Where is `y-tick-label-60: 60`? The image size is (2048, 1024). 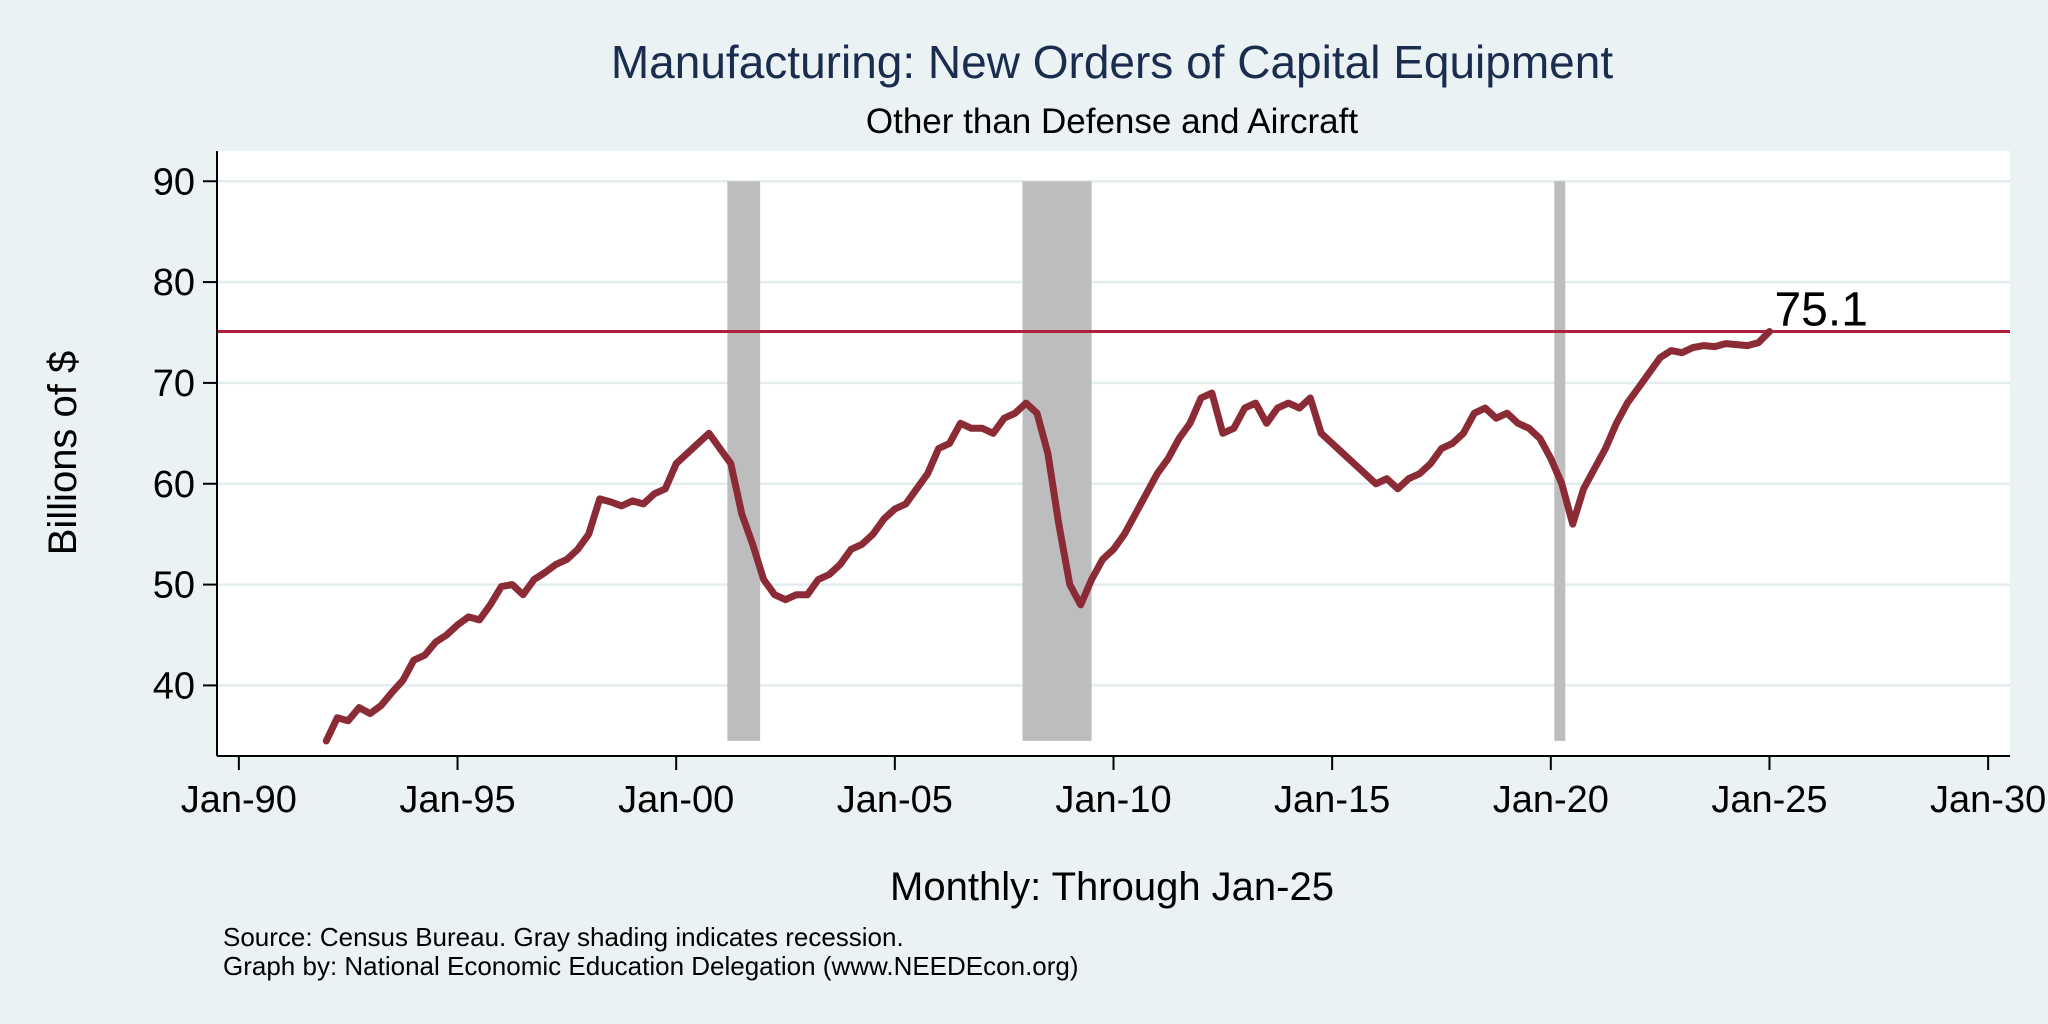
y-tick-label-60: 60 is located at coordinates (174, 485).